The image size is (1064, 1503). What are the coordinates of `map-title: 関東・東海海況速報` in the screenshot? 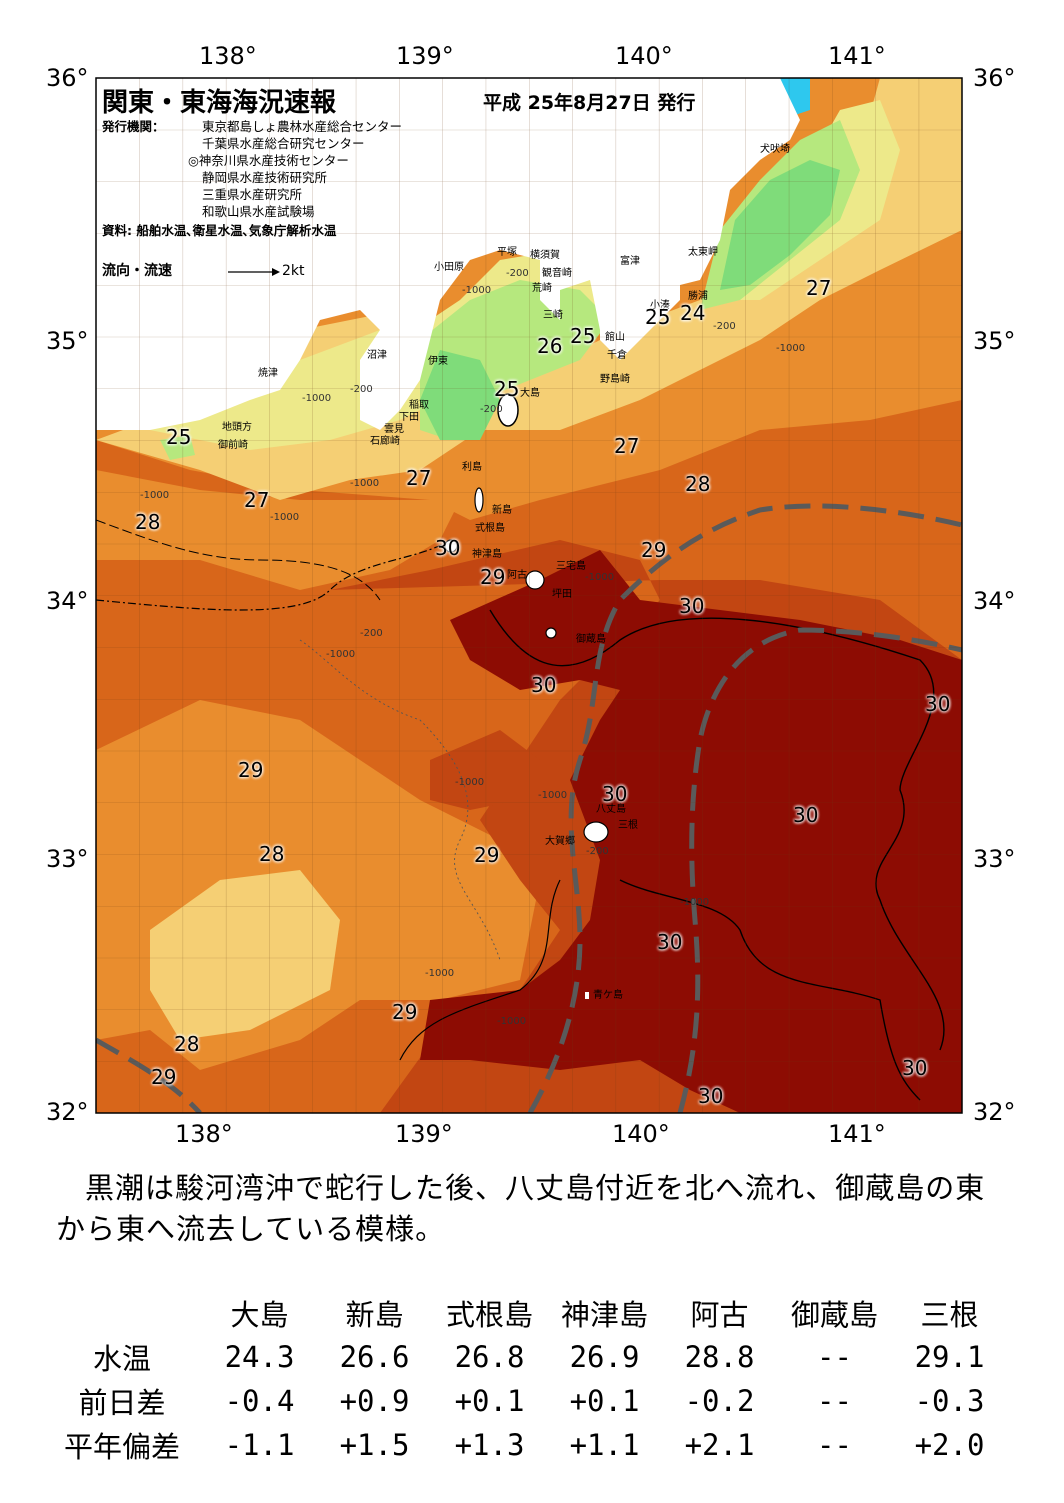 It's located at (219, 103).